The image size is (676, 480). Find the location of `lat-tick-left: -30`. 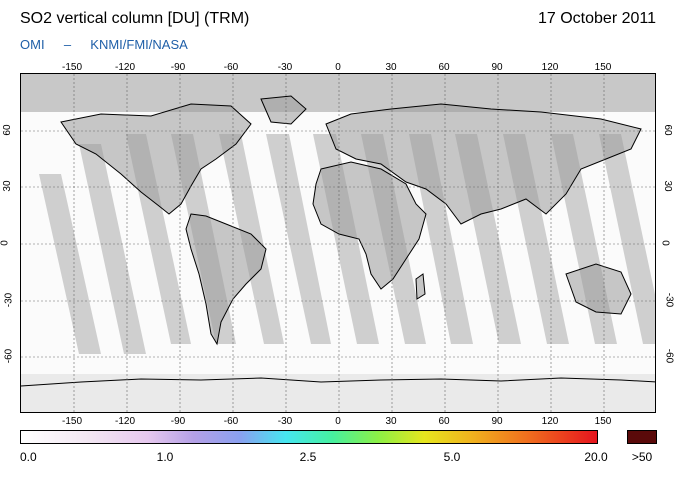

lat-tick-left: -30 is located at coordinates (9, 300).